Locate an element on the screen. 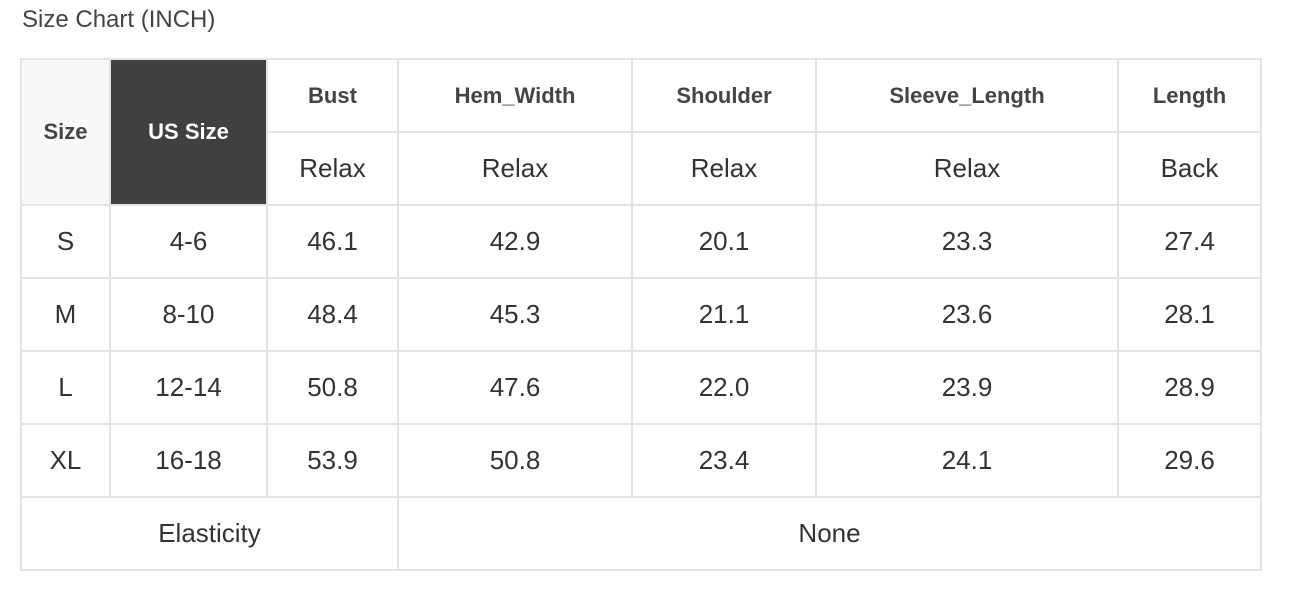 Image resolution: width=1290 pixels, height=597 pixels. table-cell: 16-18 is located at coordinates (188, 460).